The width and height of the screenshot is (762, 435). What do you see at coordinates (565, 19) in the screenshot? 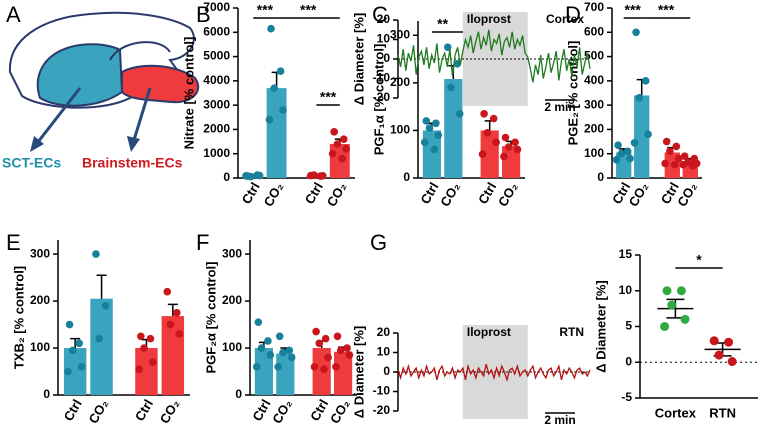
I see `trace-title: Cortex` at bounding box center [565, 19].